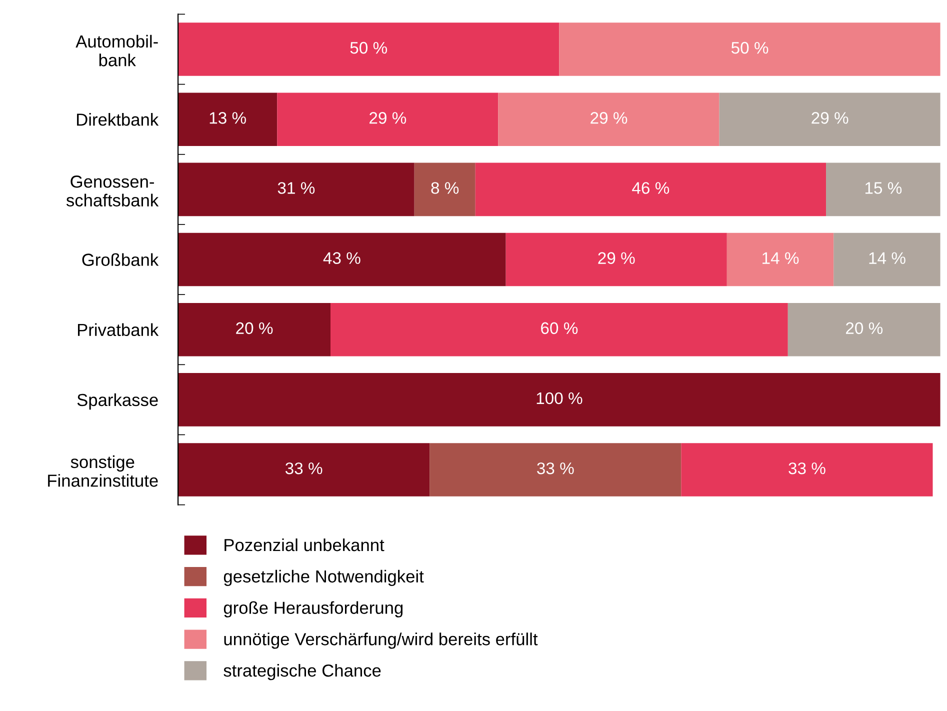 The image size is (947, 711). Describe the element at coordinates (313, 609) in the screenshot. I see `legend-label: große Herausforderung` at that location.